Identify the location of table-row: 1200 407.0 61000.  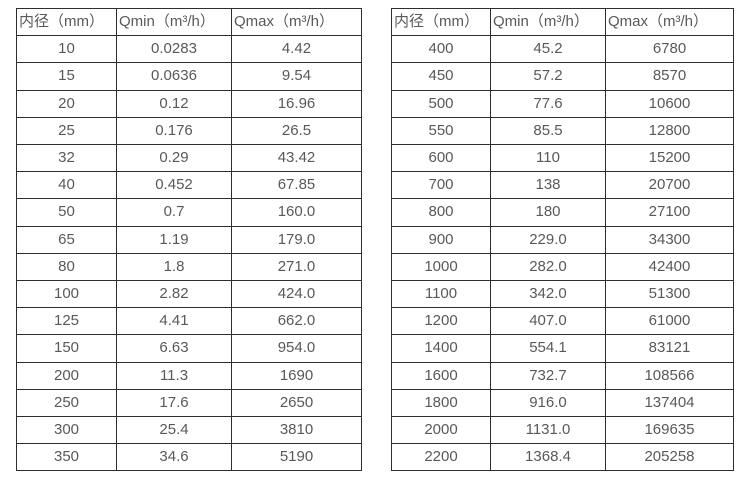
(562, 321).